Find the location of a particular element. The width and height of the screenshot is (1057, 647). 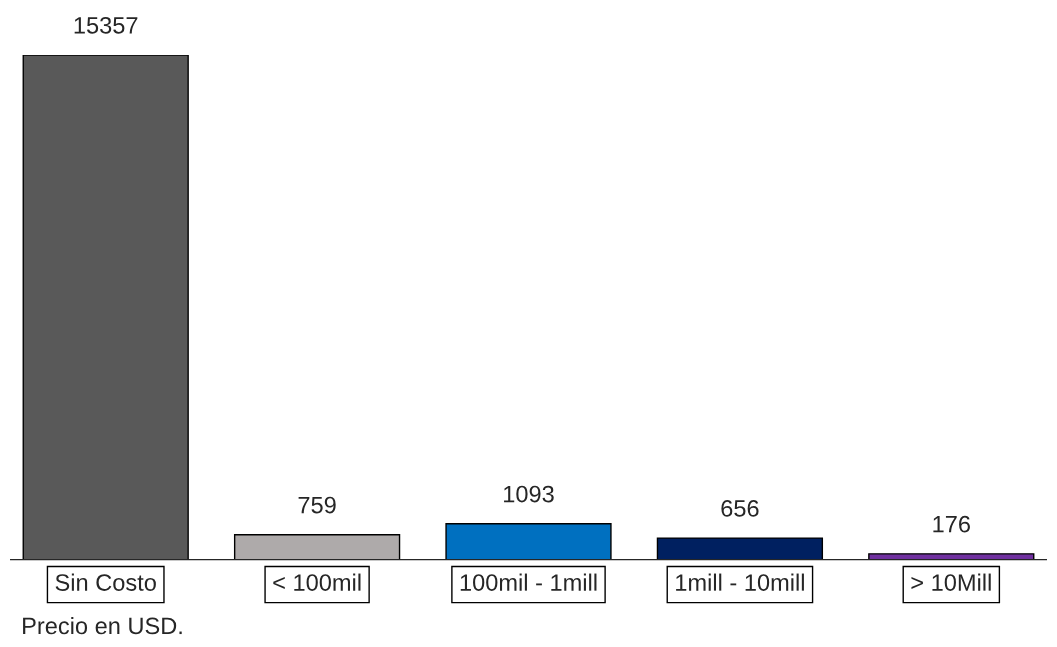

x-tick-label: Sin Costo is located at coordinates (105, 582).